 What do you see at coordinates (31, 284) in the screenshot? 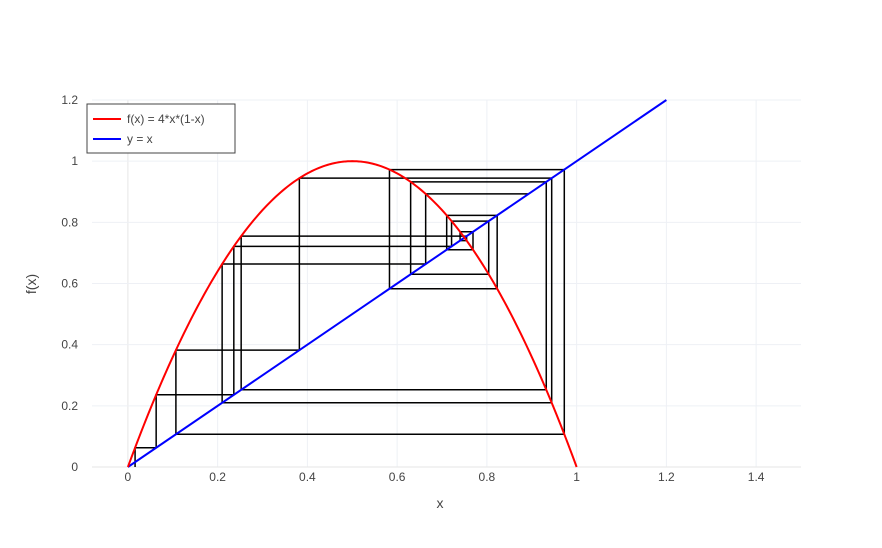
I see `y-axis-title: f(x)` at bounding box center [31, 284].